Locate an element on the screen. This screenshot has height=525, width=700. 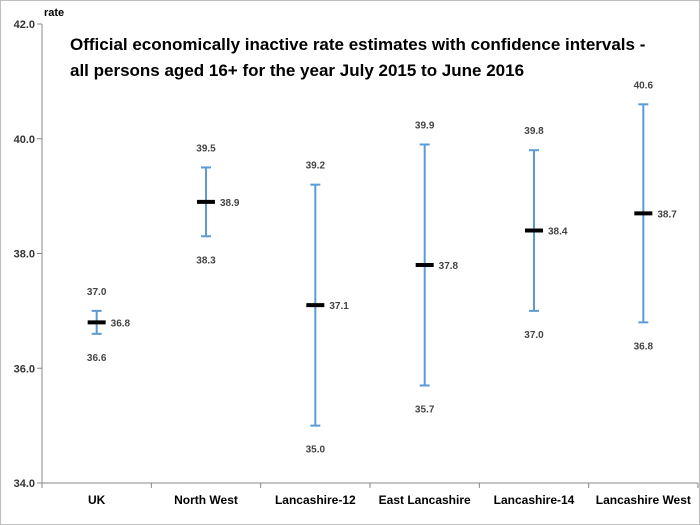
lower-value-label: 36.6 is located at coordinates (97, 358).